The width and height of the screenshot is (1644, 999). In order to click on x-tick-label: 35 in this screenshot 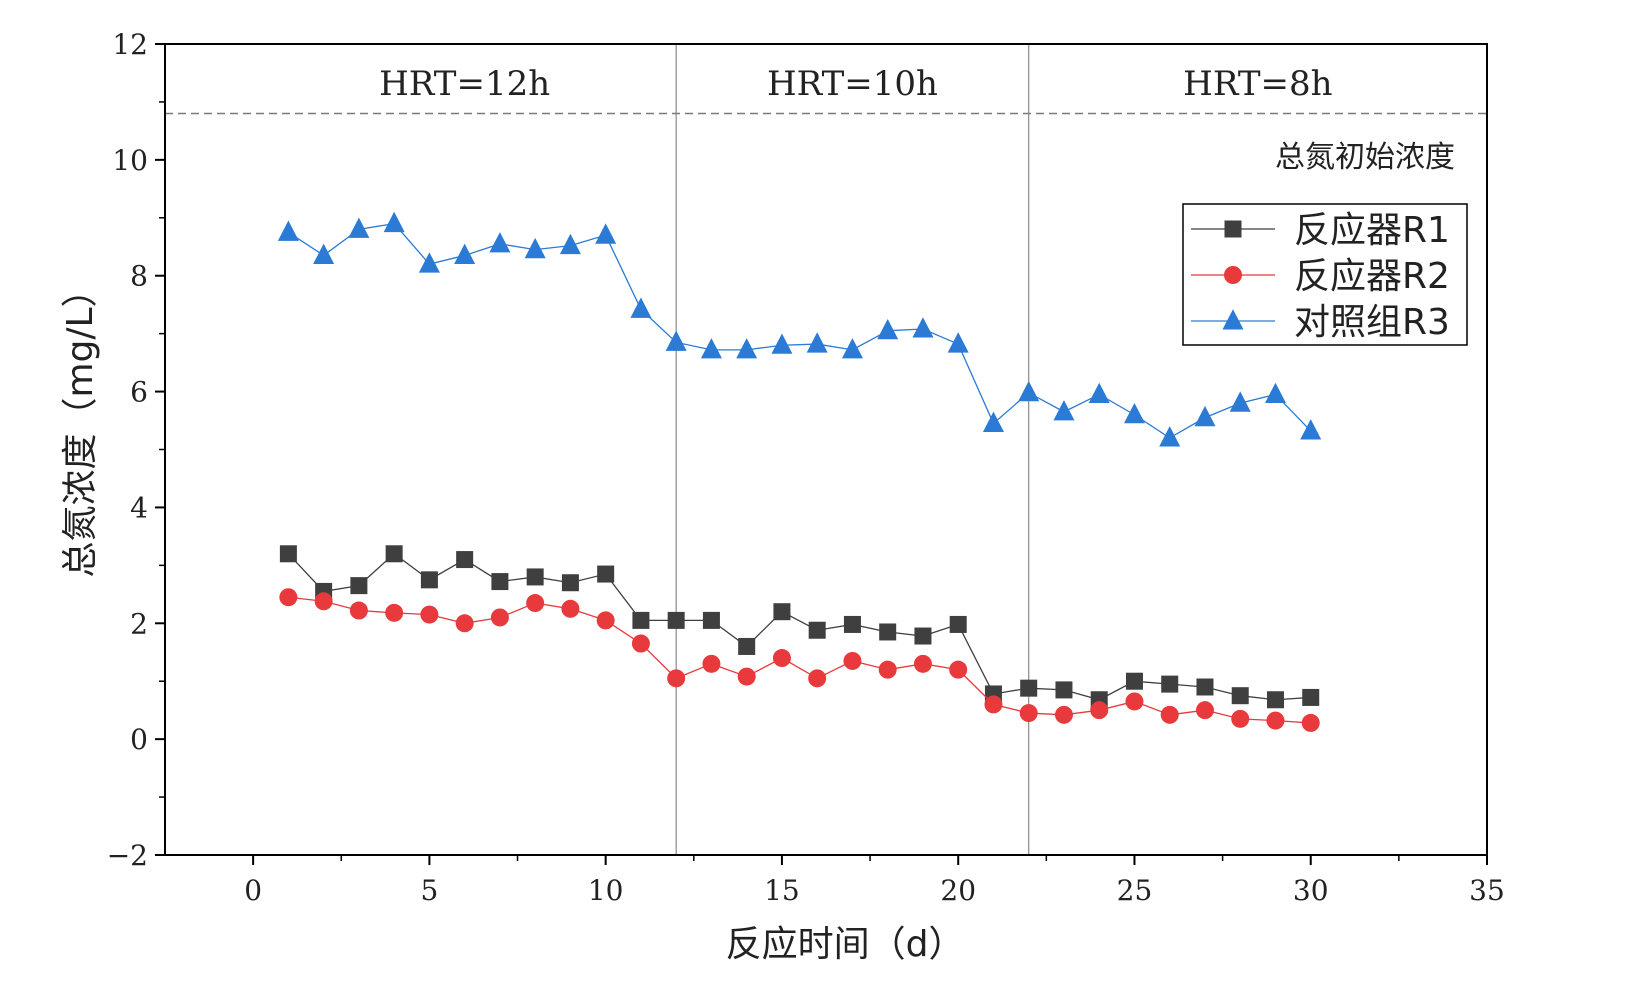, I will do `click(1487, 890)`.